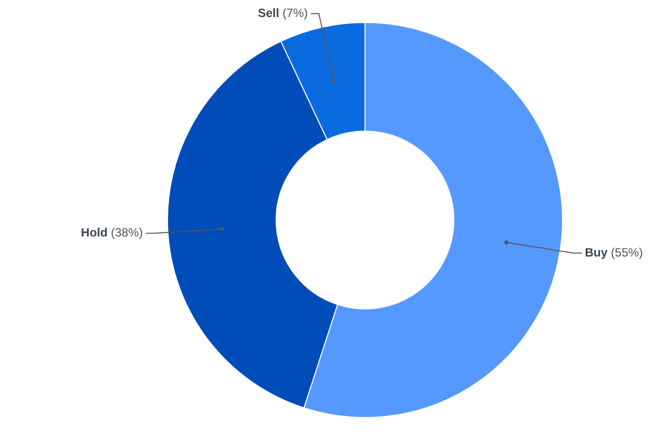 Image resolution: width=671 pixels, height=447 pixels. I want to click on data-label: (38%), so click(126, 233).